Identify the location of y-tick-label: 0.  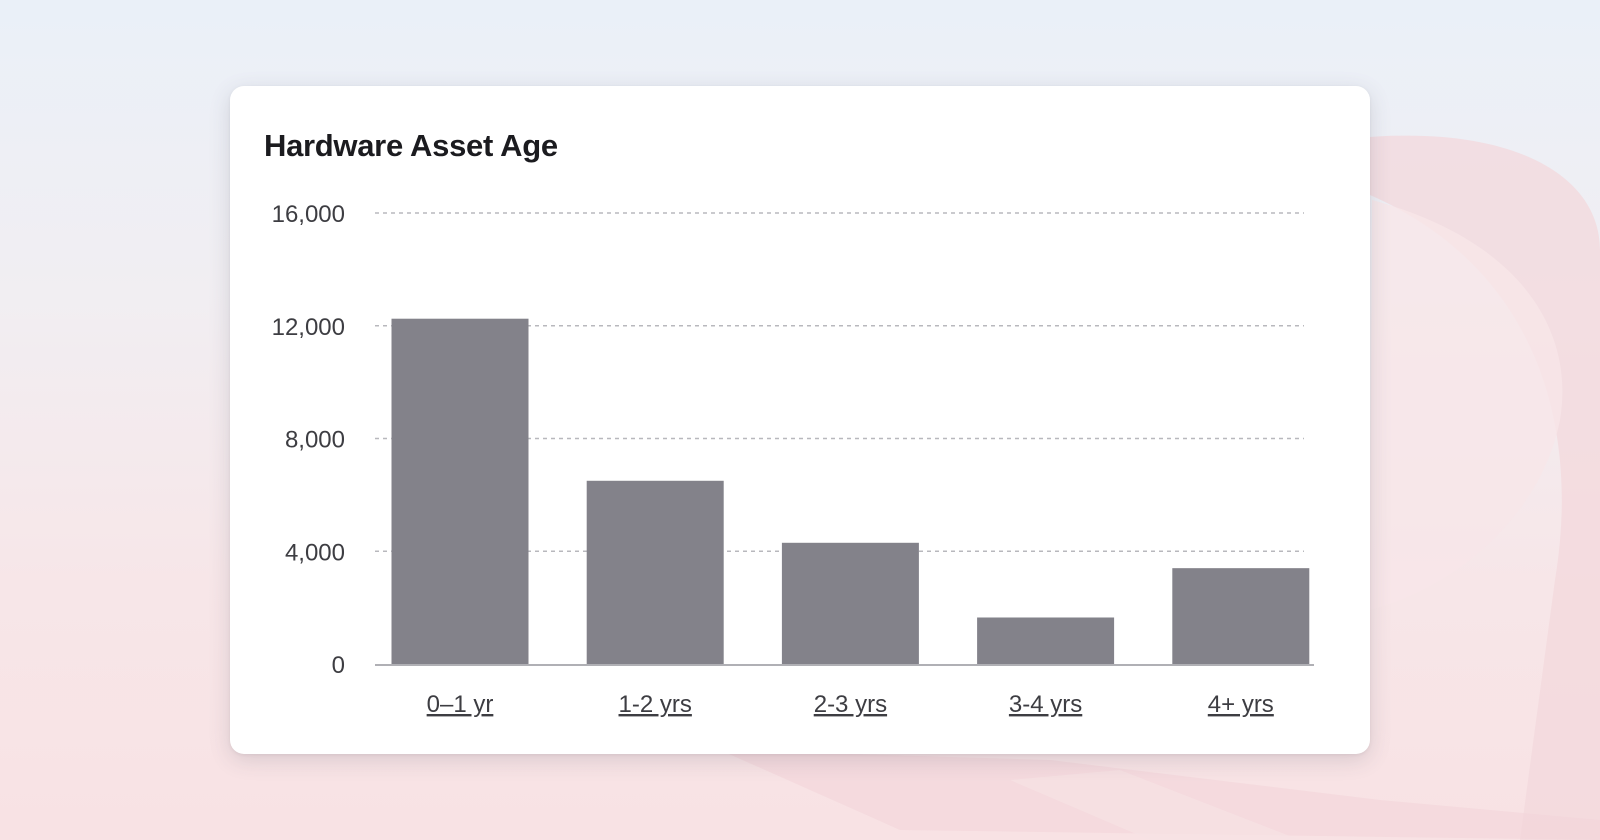
(338, 665).